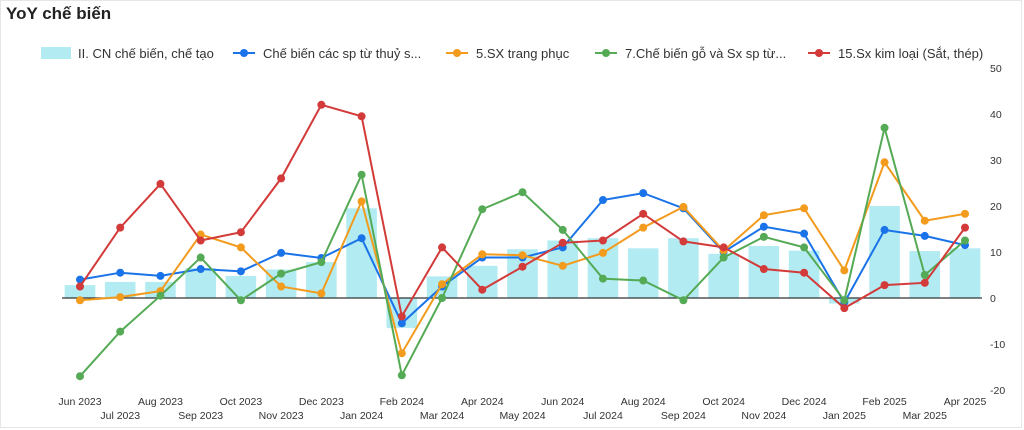 The height and width of the screenshot is (430, 1024). Describe the element at coordinates (910, 53) in the screenshot. I see `legend-label: 15.Sx kim loại (Sắt, thép)` at that location.